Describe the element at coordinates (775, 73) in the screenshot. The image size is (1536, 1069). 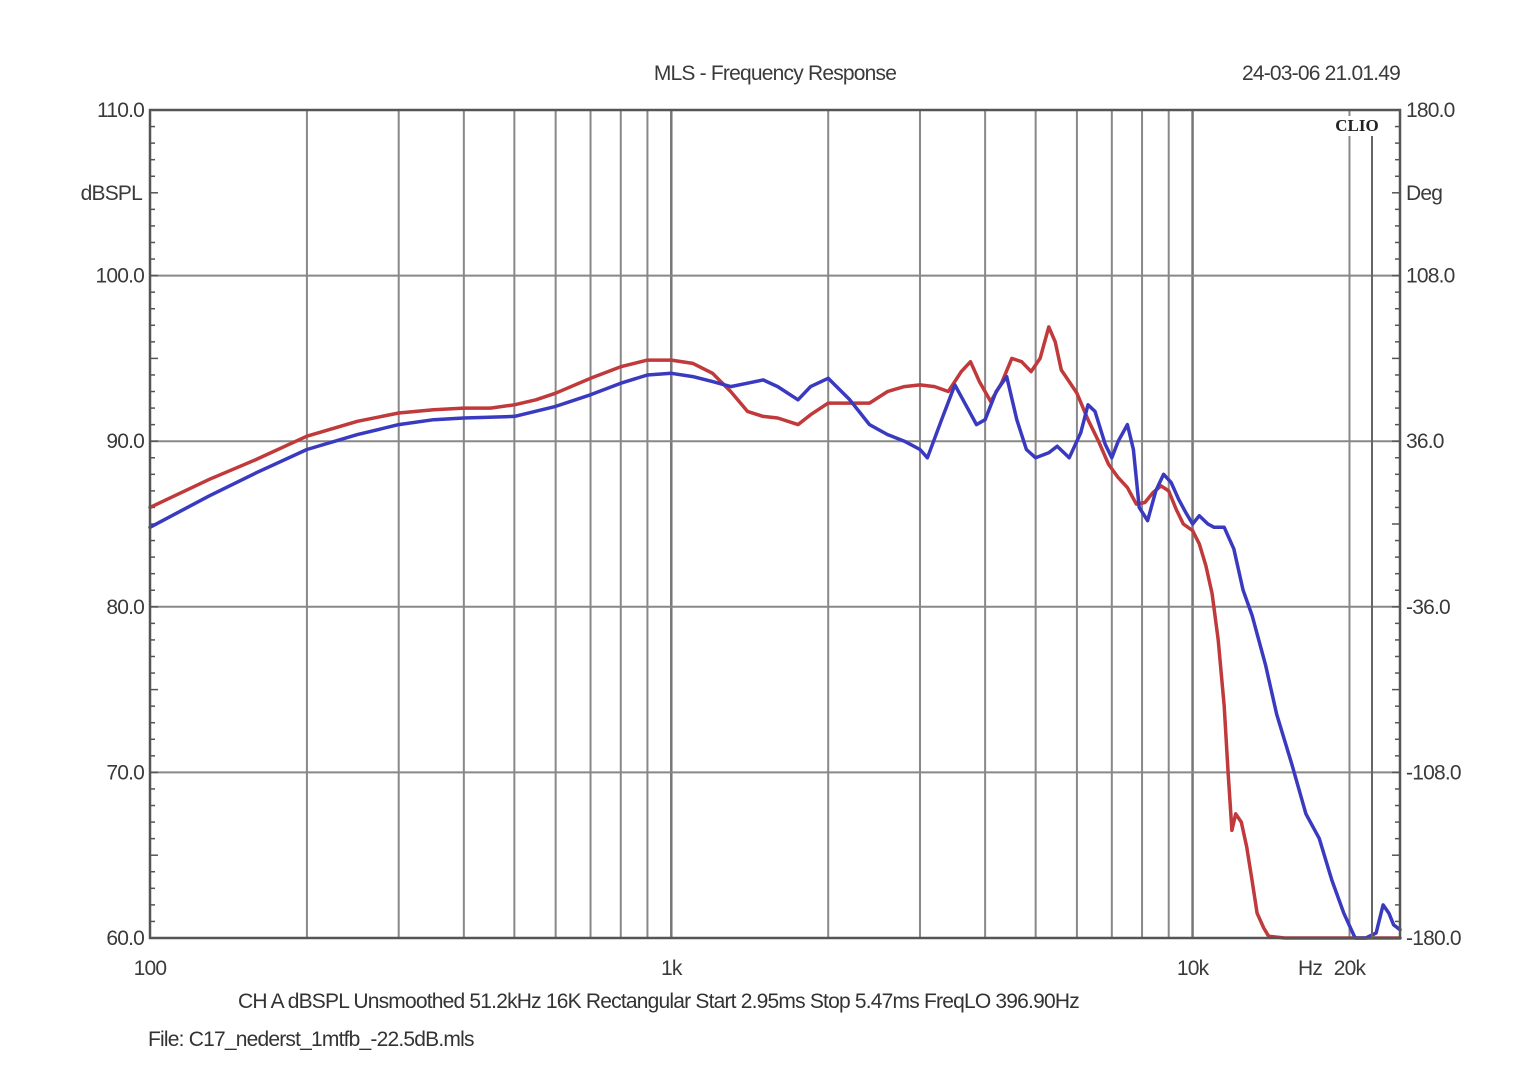
I see `chart-title: MLS - Frequency Response` at that location.